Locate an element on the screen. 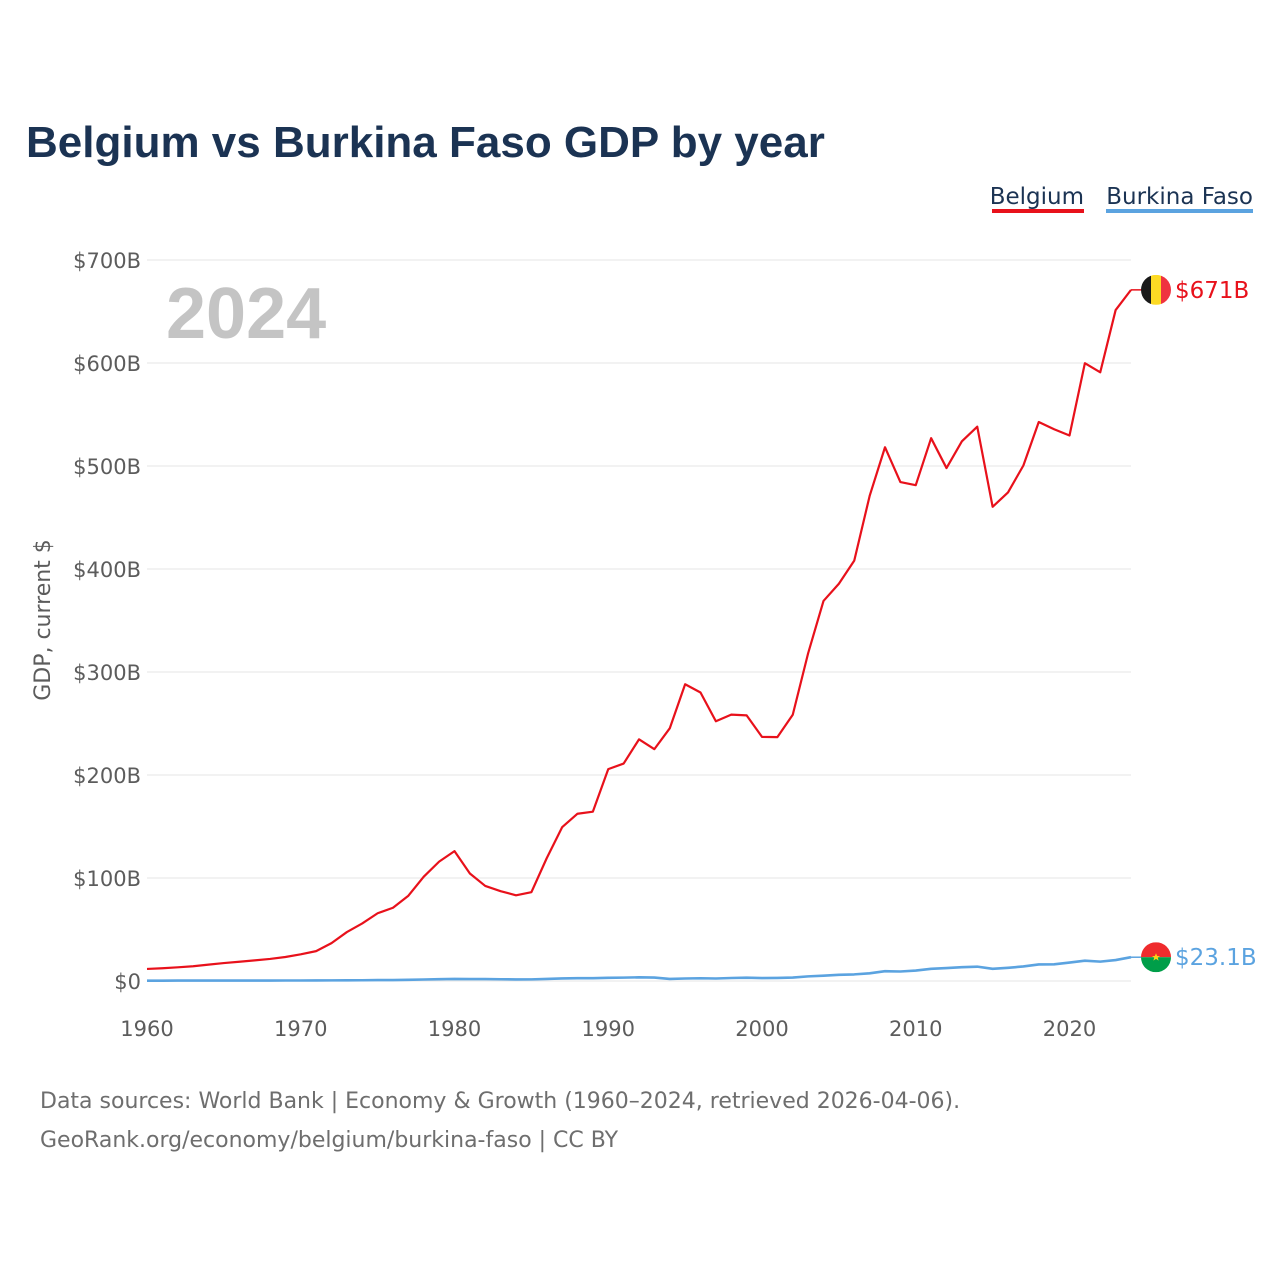  y-tick-label: $300B is located at coordinates (107, 673).